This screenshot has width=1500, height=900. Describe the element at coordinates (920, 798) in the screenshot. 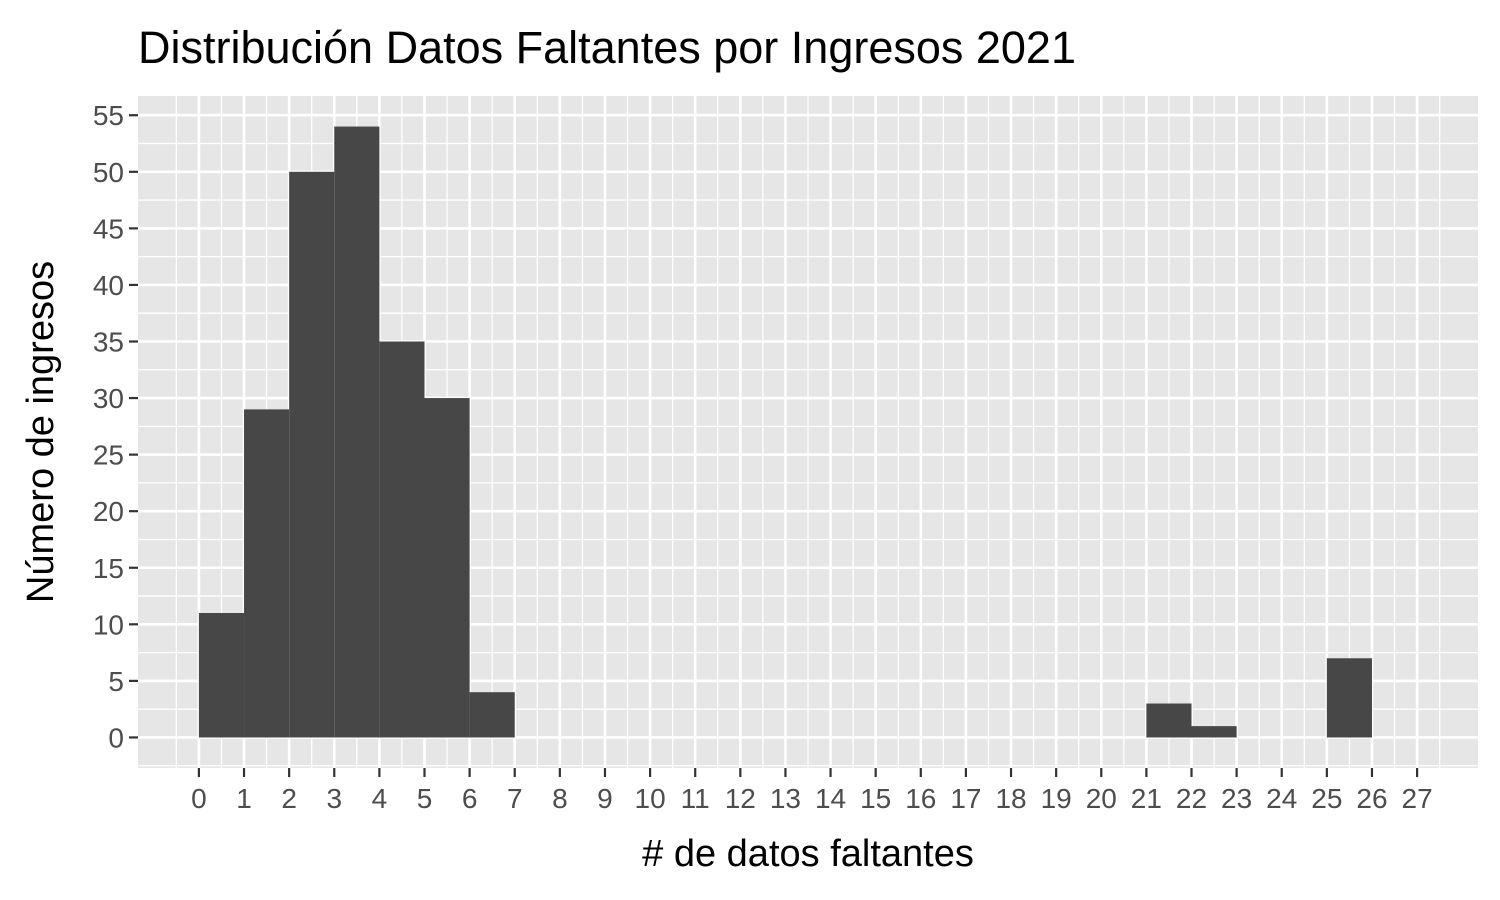

I see `x-tick-label: 16` at that location.